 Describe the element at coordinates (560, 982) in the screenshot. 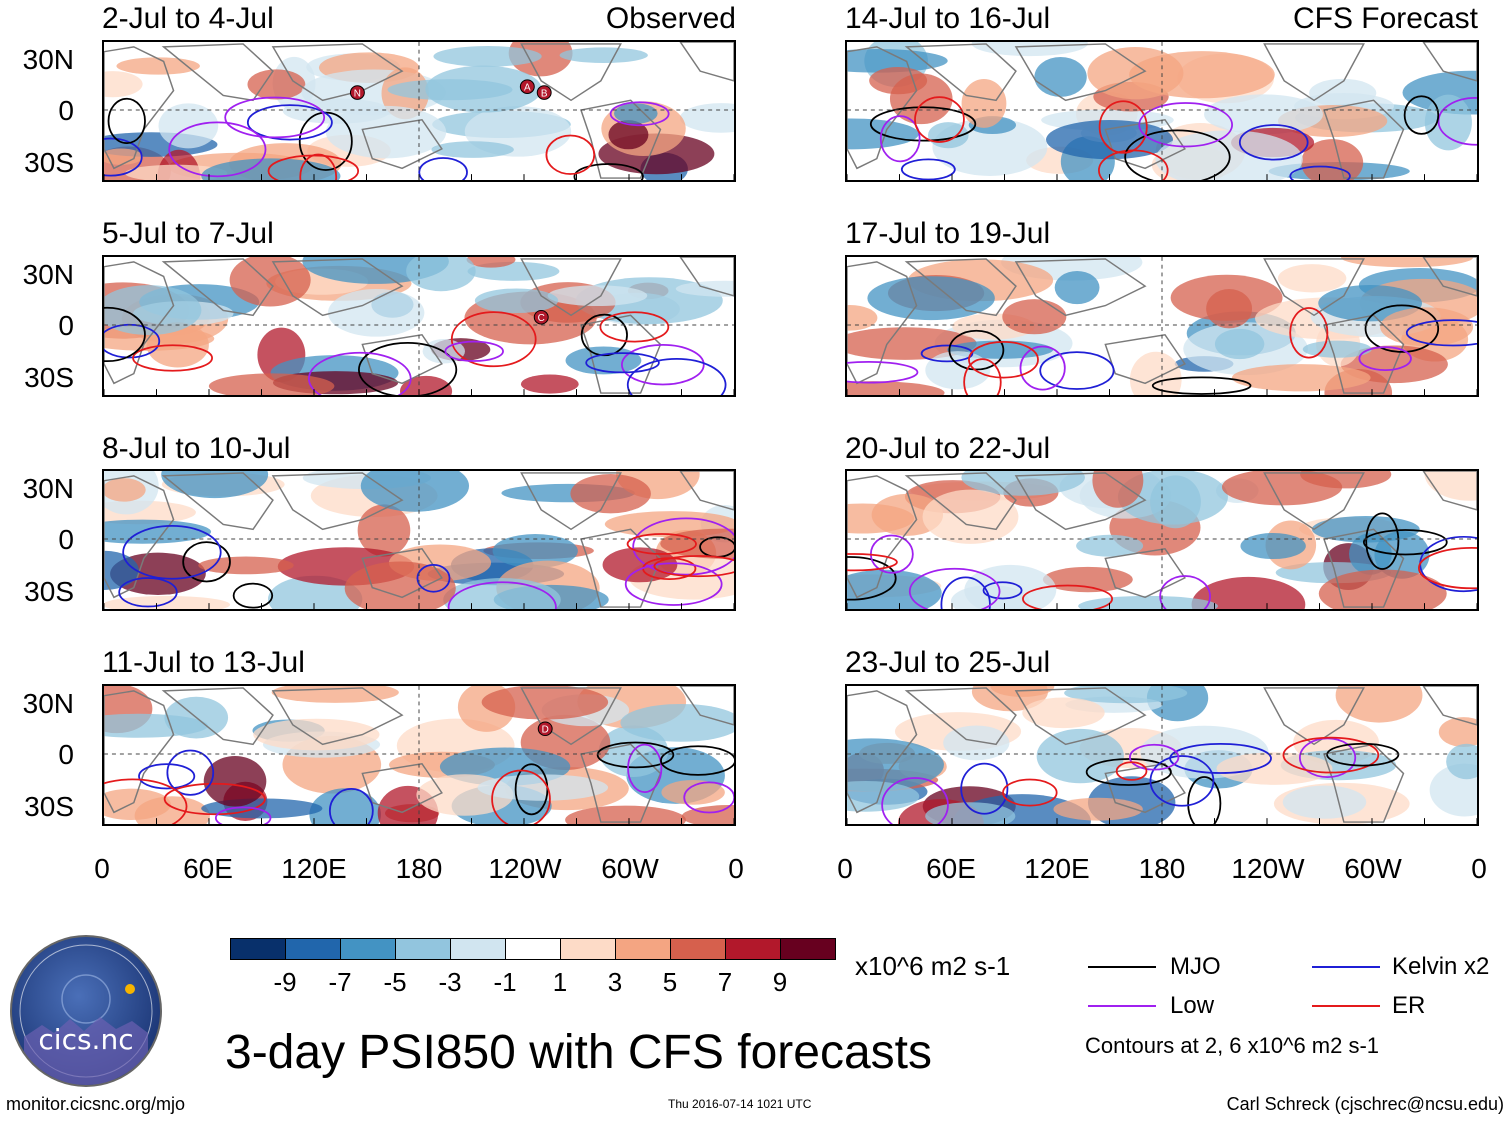

I see `colorbar-label: 1` at that location.